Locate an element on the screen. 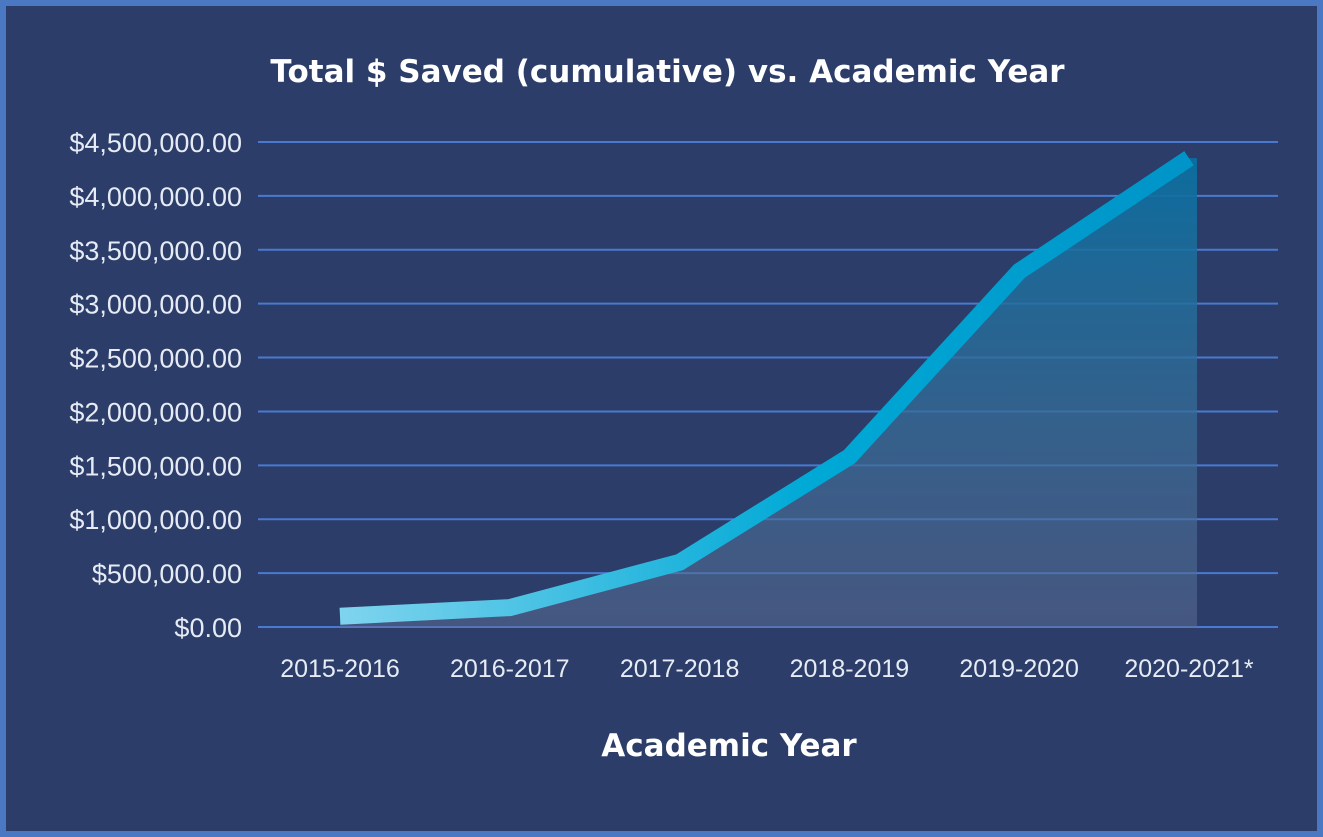 The height and width of the screenshot is (837, 1323). y-tick-label: $3,000,000.00 is located at coordinates (155, 305).